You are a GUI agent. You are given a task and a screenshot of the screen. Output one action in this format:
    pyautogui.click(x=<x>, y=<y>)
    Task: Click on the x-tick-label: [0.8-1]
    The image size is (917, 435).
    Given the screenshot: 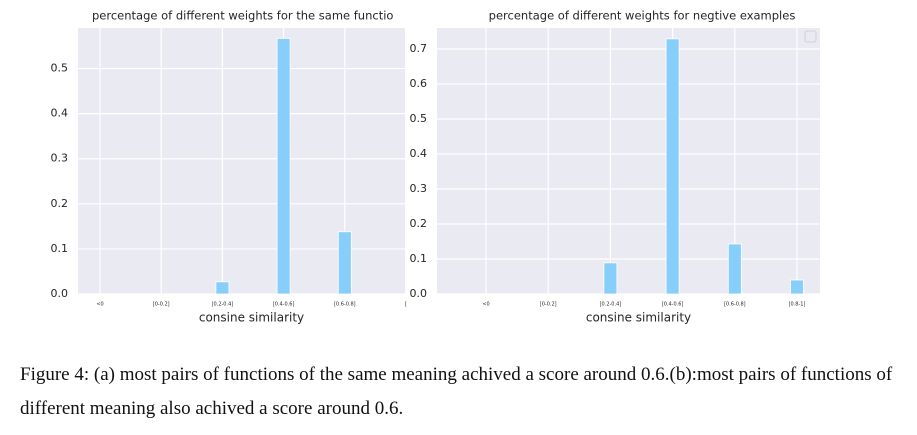 What is the action you would take?
    pyautogui.click(x=797, y=305)
    